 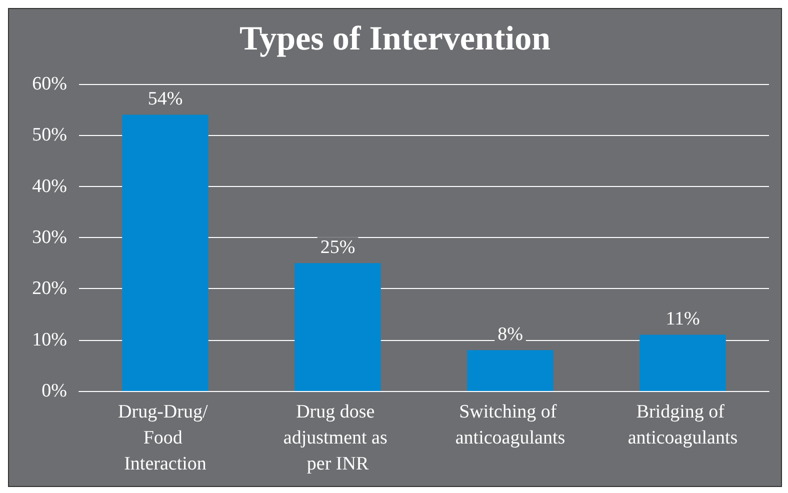 I want to click on y-tick-label: 50%, so click(x=50, y=135).